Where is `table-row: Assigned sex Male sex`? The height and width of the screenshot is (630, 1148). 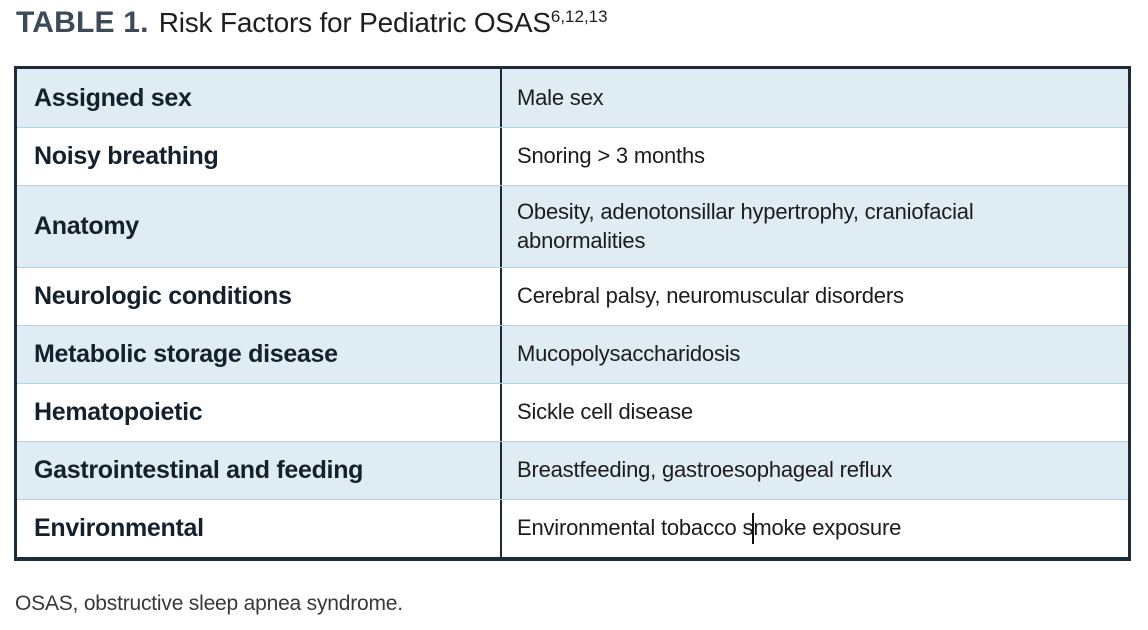
table-row: Assigned sex Male sex is located at coordinates (572, 98).